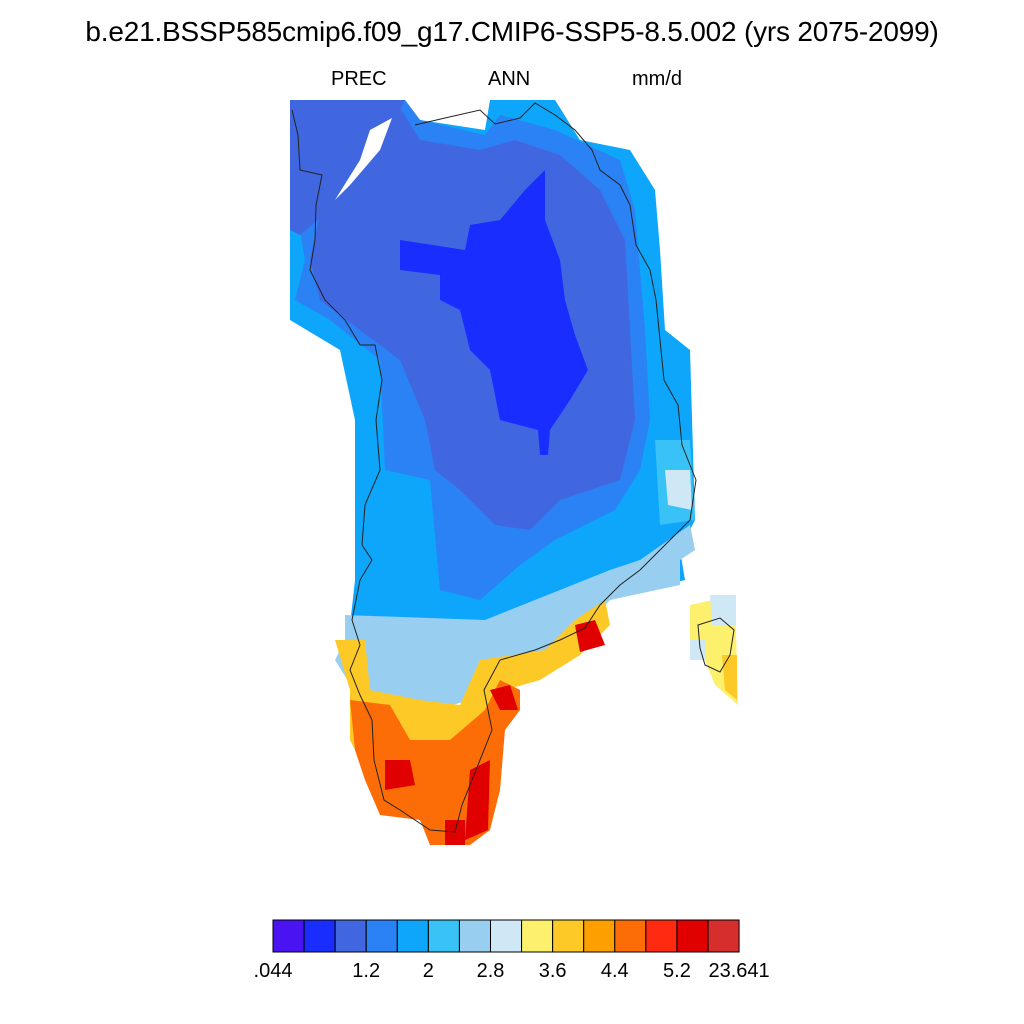 This screenshot has width=1024, height=1024. What do you see at coordinates (657, 79) in the screenshot?
I see `units-label: mm/d` at bounding box center [657, 79].